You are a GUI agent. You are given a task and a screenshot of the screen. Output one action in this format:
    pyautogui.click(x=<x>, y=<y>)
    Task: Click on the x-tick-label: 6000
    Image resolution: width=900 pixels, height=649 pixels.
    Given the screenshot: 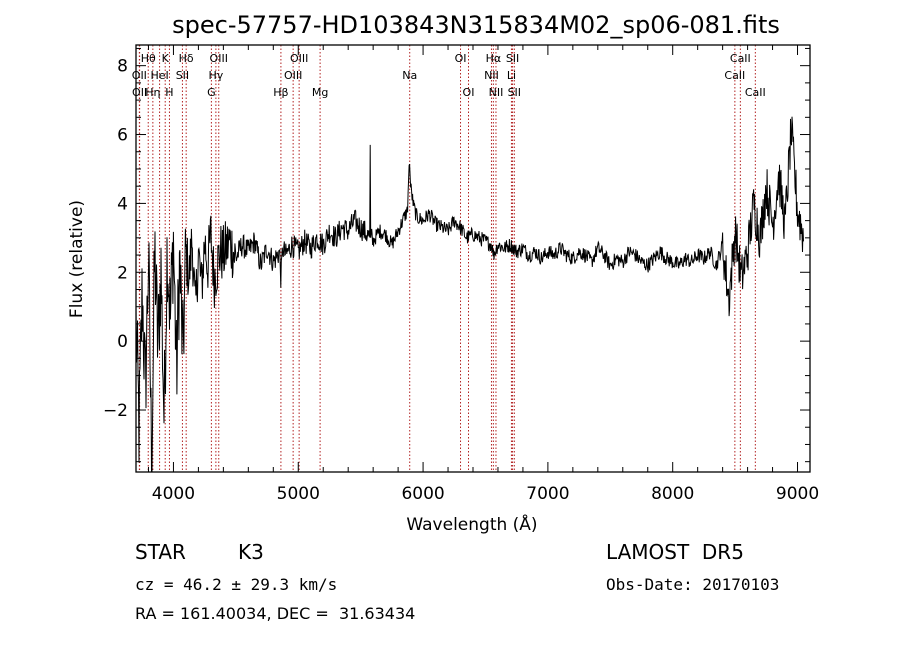 What is the action you would take?
    pyautogui.click(x=422, y=494)
    